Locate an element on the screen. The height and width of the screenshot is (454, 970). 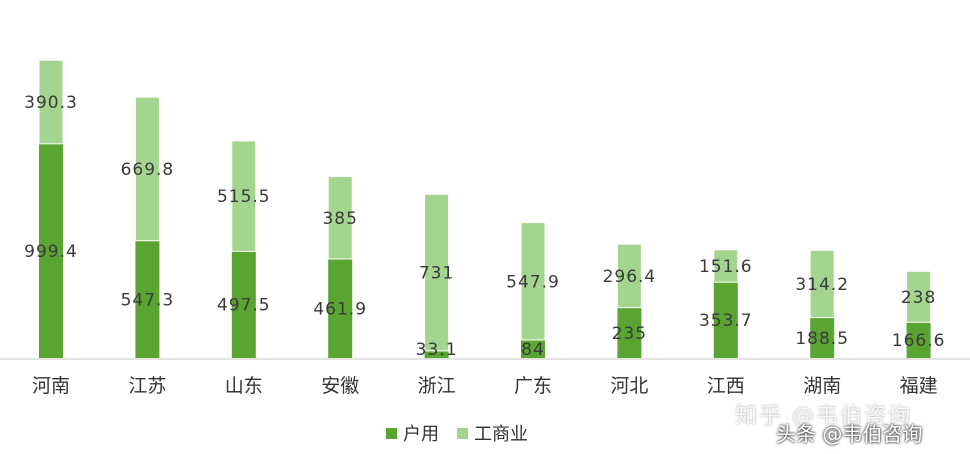
data-label-commercial-3: 385 is located at coordinates (339, 219).